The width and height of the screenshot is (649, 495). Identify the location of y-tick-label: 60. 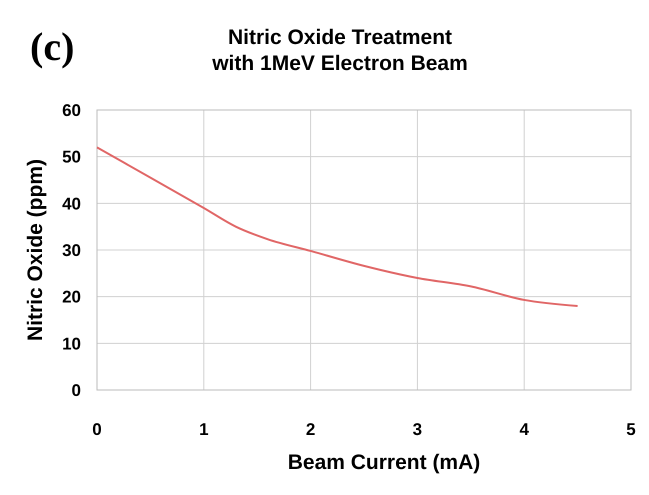
(71, 110).